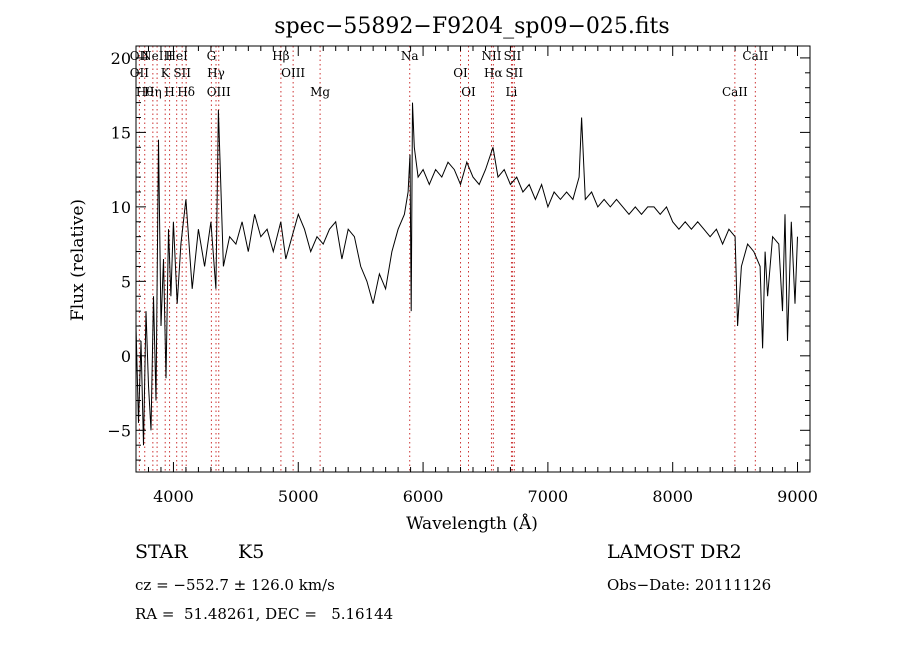 The image size is (900, 650). What do you see at coordinates (173, 496) in the screenshot?
I see `x-tick-label: 4000` at bounding box center [173, 496].